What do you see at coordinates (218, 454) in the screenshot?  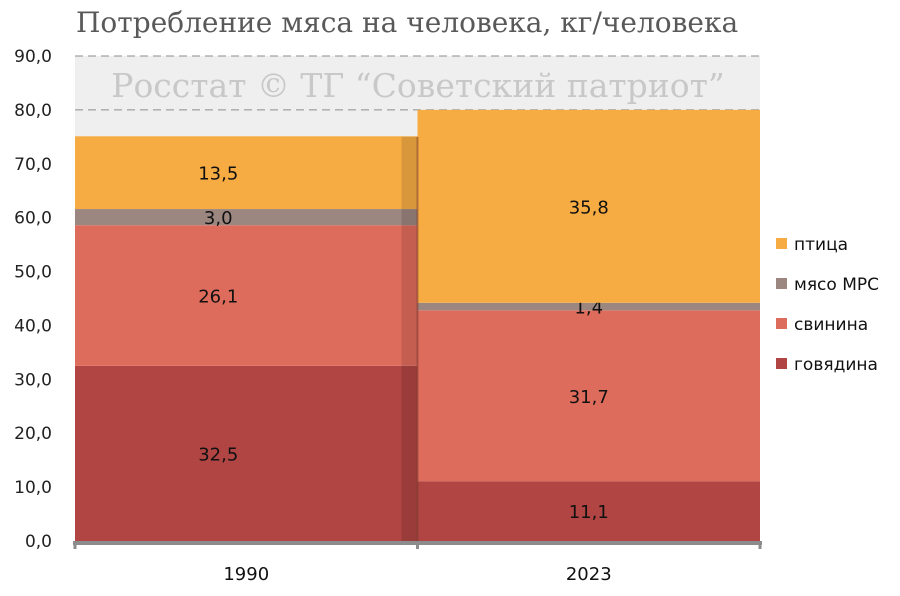 I see `data-label: 32,5` at bounding box center [218, 454].